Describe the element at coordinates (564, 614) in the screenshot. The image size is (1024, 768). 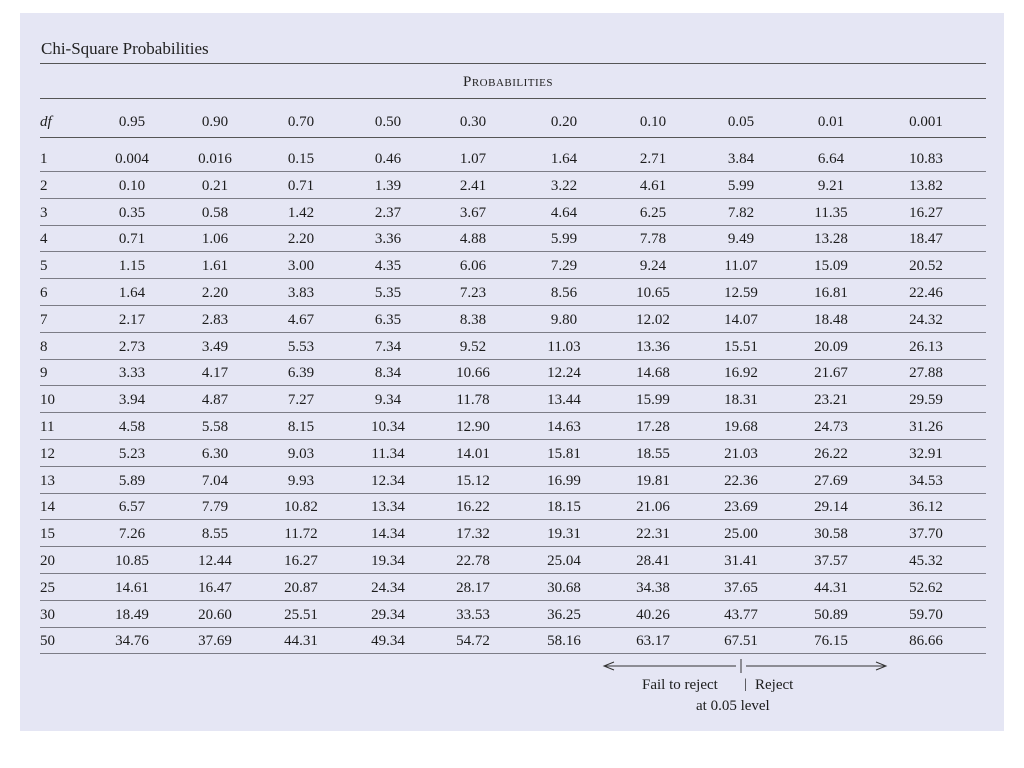
I see `value-cell: 36.25` at that location.